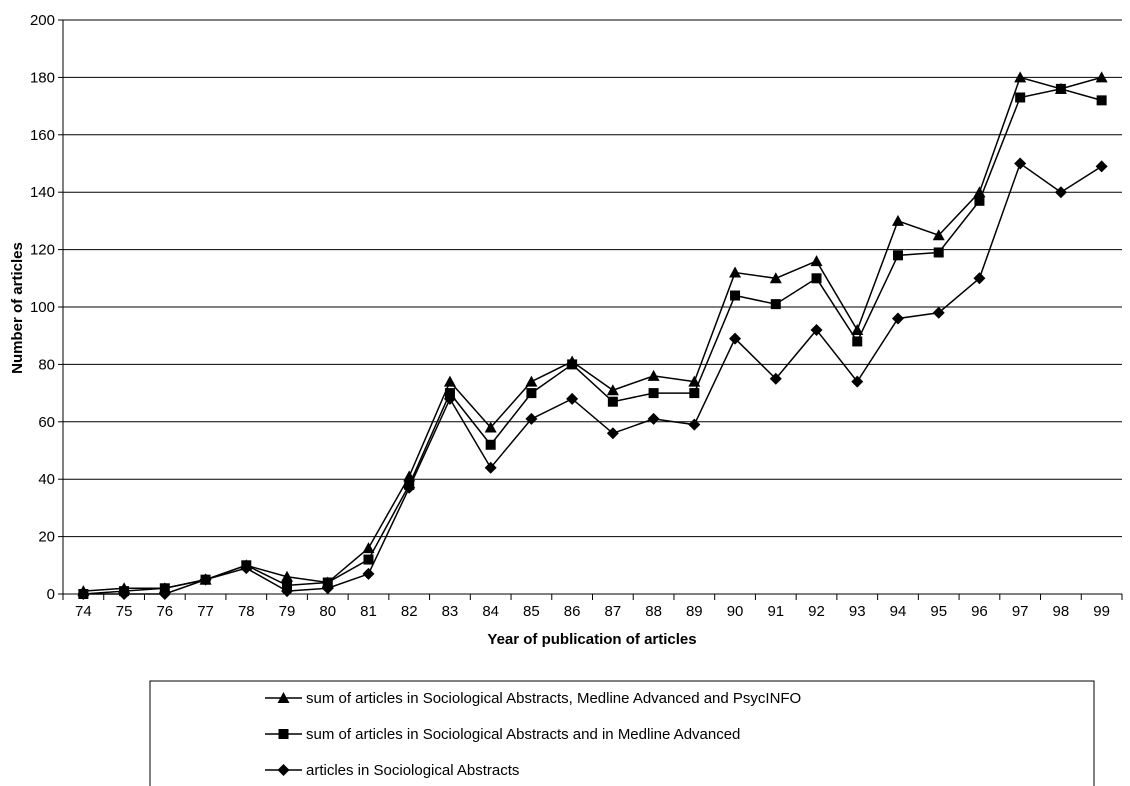 This screenshot has height=786, width=1130. I want to click on x-tick-label: 93, so click(857, 611).